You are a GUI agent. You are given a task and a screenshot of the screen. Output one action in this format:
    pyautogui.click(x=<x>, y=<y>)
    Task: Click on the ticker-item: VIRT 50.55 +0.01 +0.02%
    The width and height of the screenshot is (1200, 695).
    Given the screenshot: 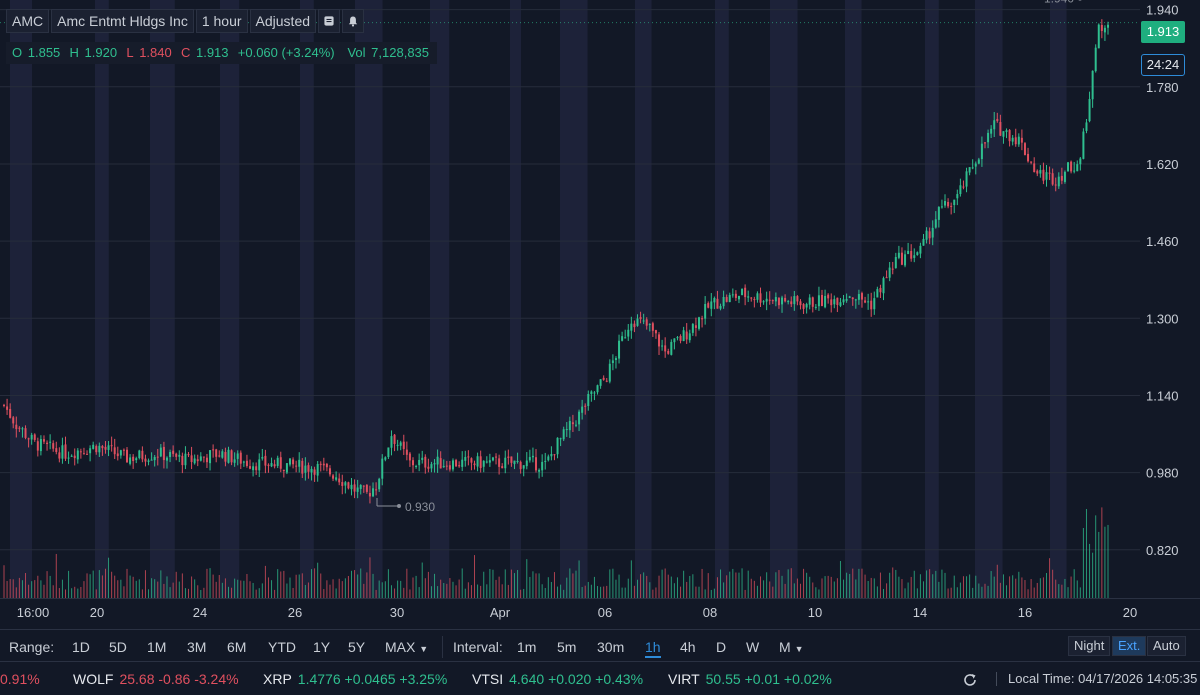 What is the action you would take?
    pyautogui.click(x=750, y=679)
    